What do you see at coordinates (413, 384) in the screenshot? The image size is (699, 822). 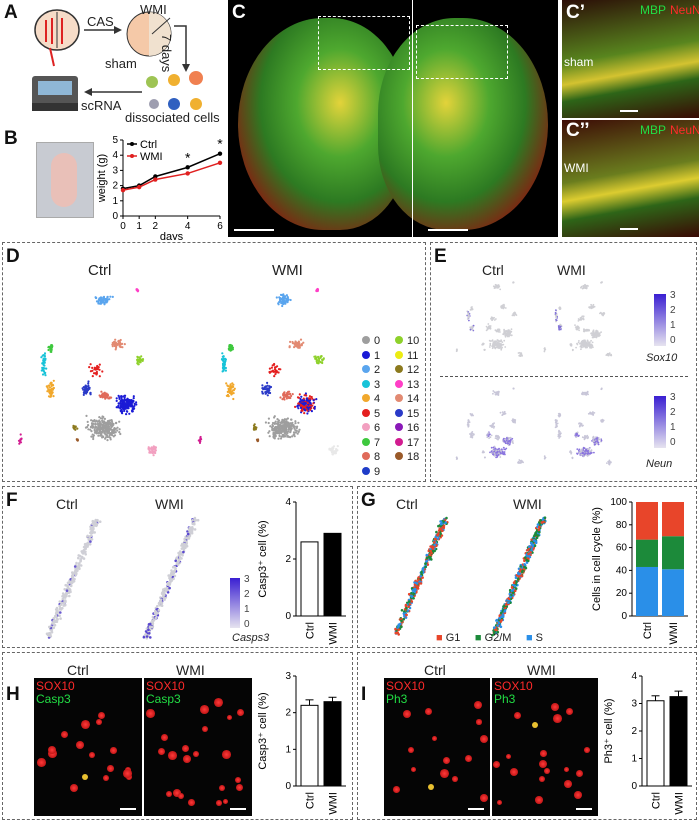 I see `cluster-legend-label: 13` at bounding box center [413, 384].